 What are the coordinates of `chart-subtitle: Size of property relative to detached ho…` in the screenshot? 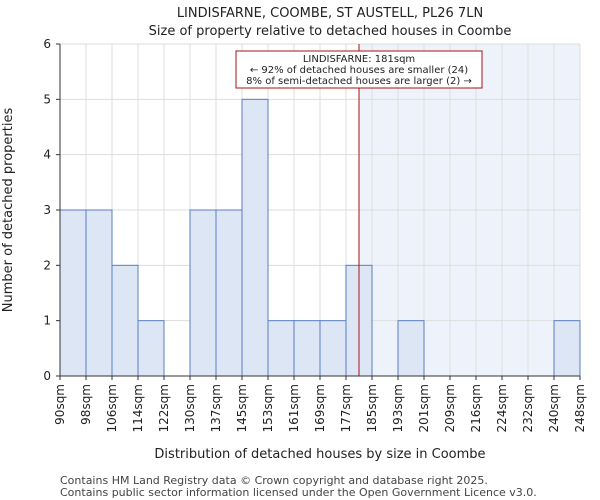 It's located at (330, 31).